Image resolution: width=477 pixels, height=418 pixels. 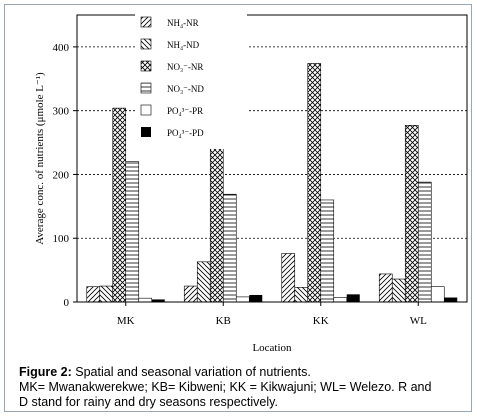 I want to click on legend-background, so click(x=191, y=80).